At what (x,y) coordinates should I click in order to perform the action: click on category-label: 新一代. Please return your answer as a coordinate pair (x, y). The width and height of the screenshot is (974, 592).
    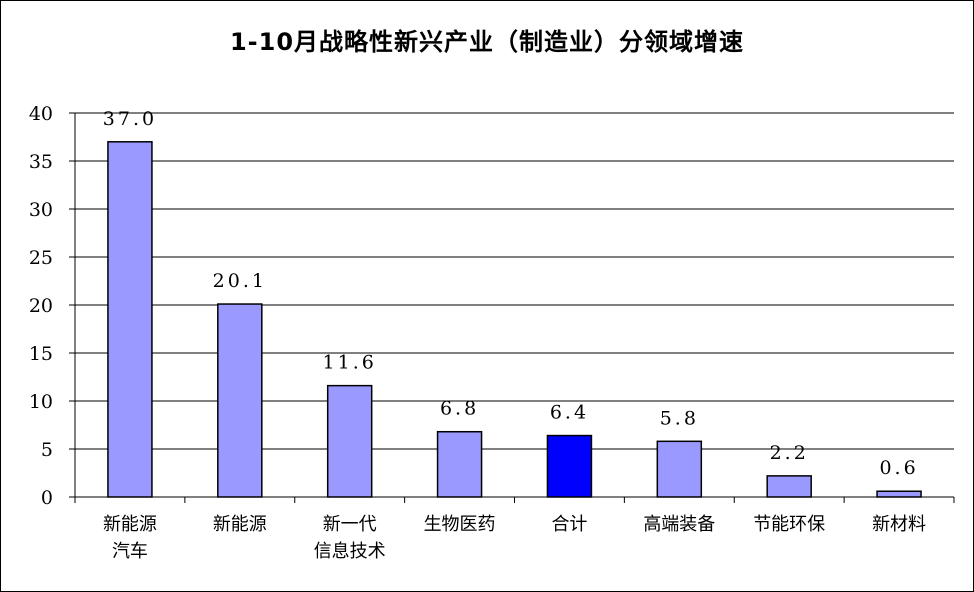
    Looking at the image, I should click on (350, 524).